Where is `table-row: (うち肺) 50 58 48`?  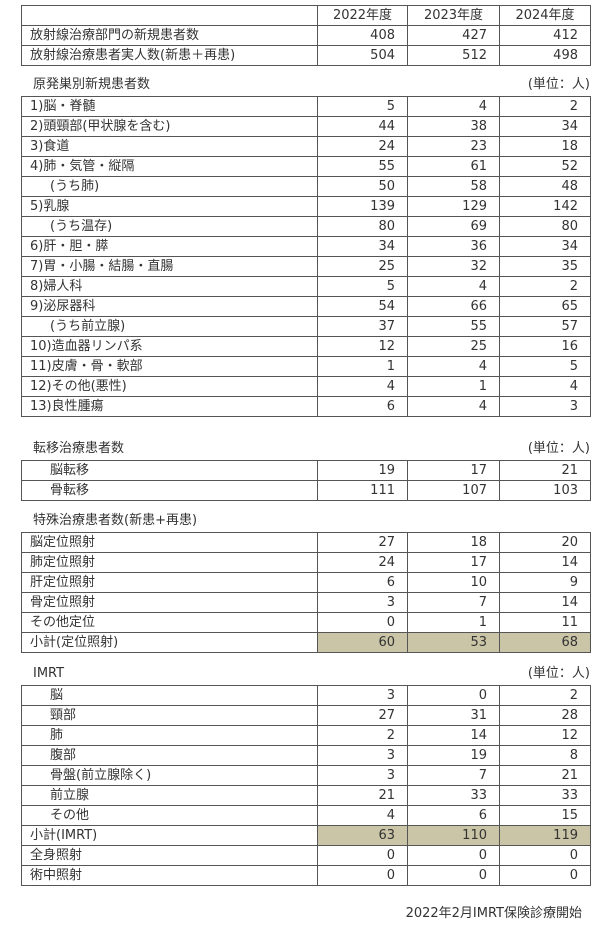
table-row: (うち肺) 50 58 48 is located at coordinates (306, 186).